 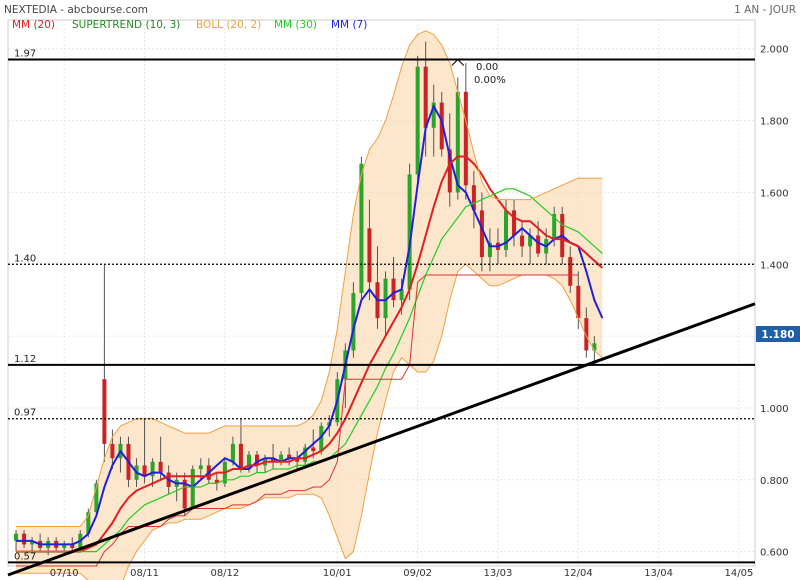 What do you see at coordinates (498, 573) in the screenshot?
I see `x-tick-label: 13/03` at bounding box center [498, 573].